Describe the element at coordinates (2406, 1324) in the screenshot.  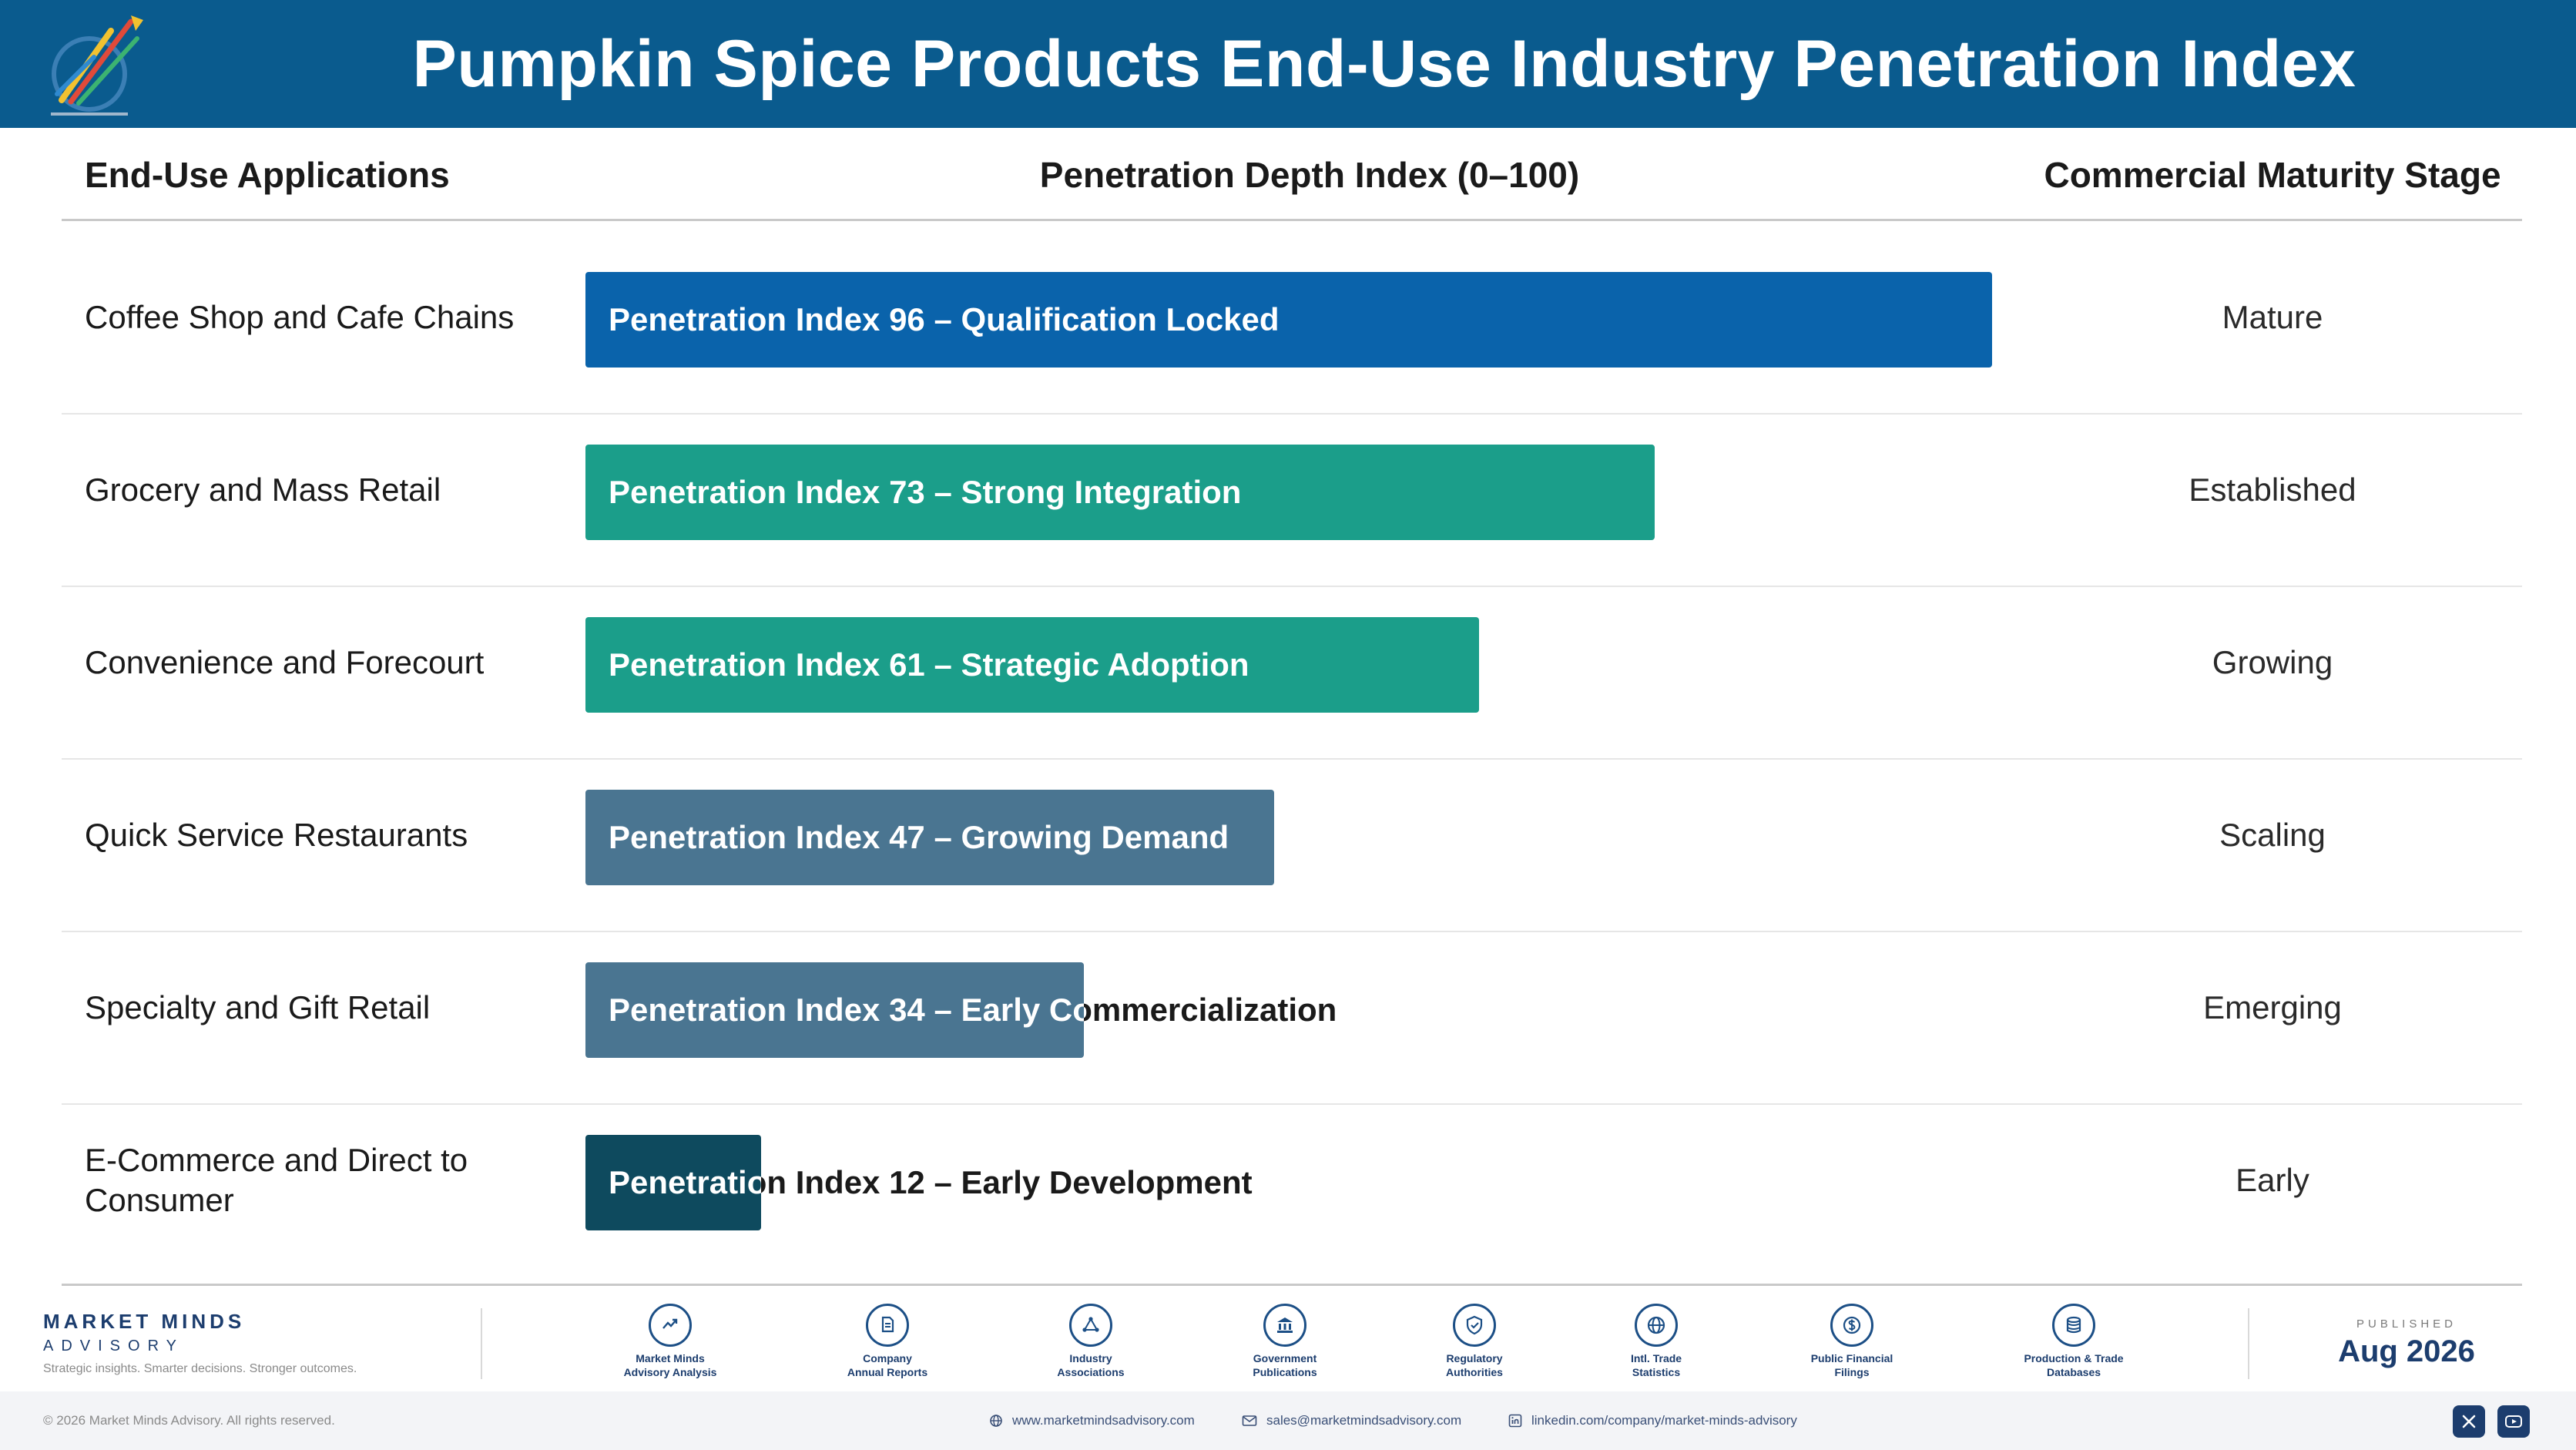
I see `published-label: PUBLISHED` at that location.